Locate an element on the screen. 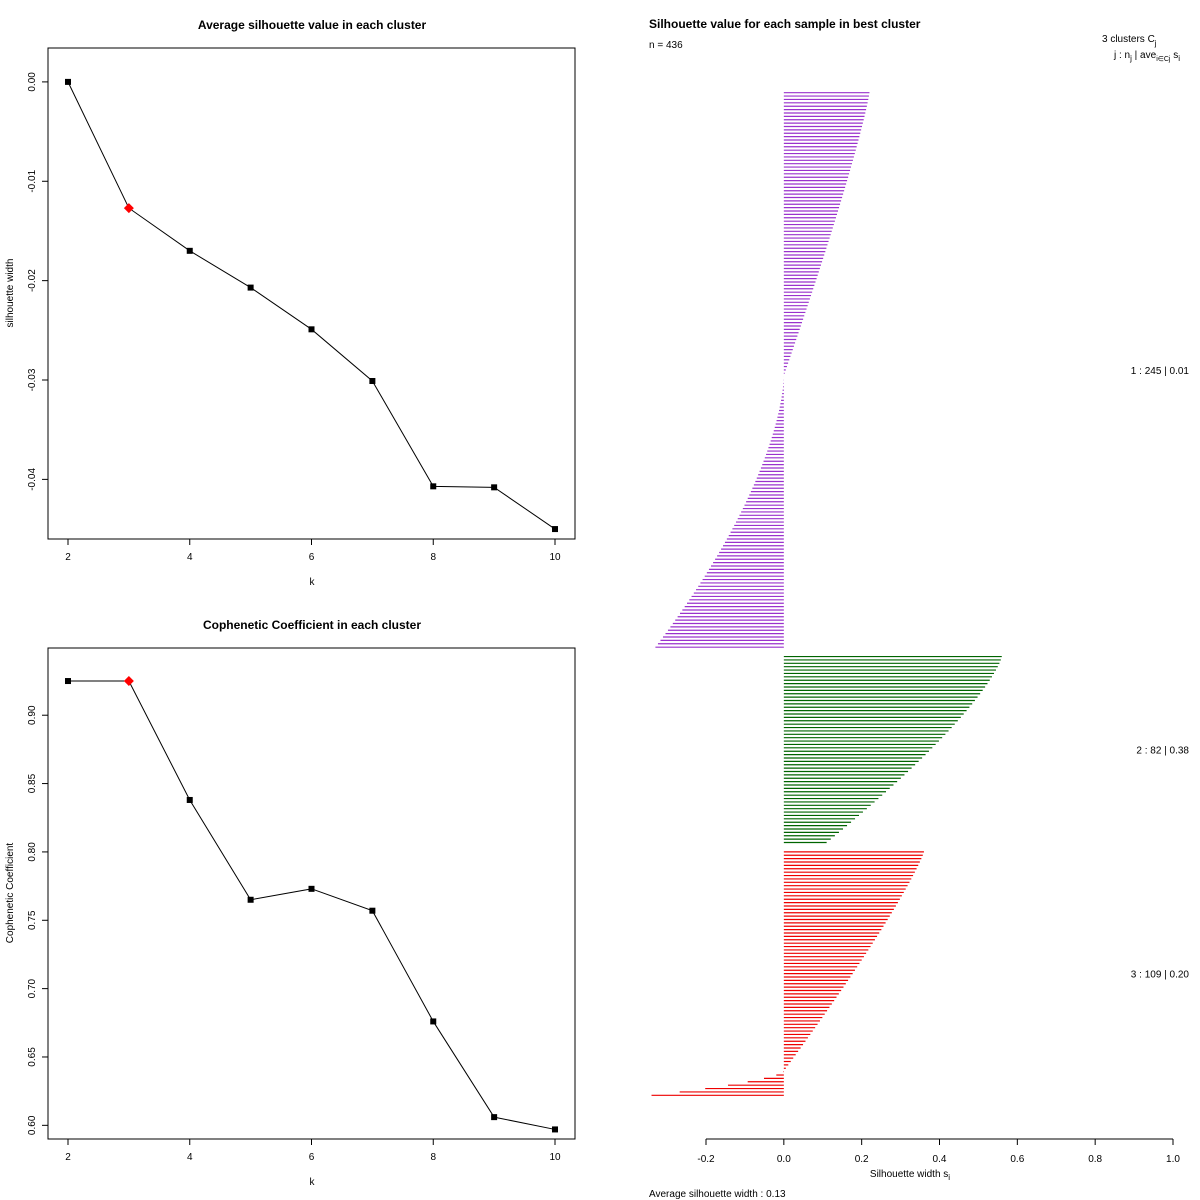 Image resolution: width=1200 pixels, height=1200 pixels. y-tick-label: 0.85 is located at coordinates (32, 783).